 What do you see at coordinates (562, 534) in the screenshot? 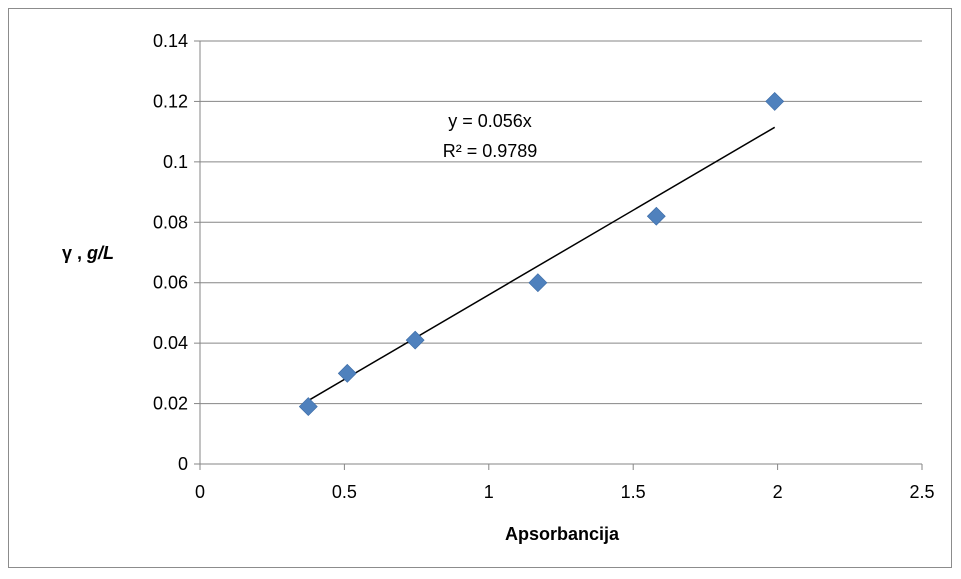
I see `x-axis-title: Apsorbancija` at bounding box center [562, 534].